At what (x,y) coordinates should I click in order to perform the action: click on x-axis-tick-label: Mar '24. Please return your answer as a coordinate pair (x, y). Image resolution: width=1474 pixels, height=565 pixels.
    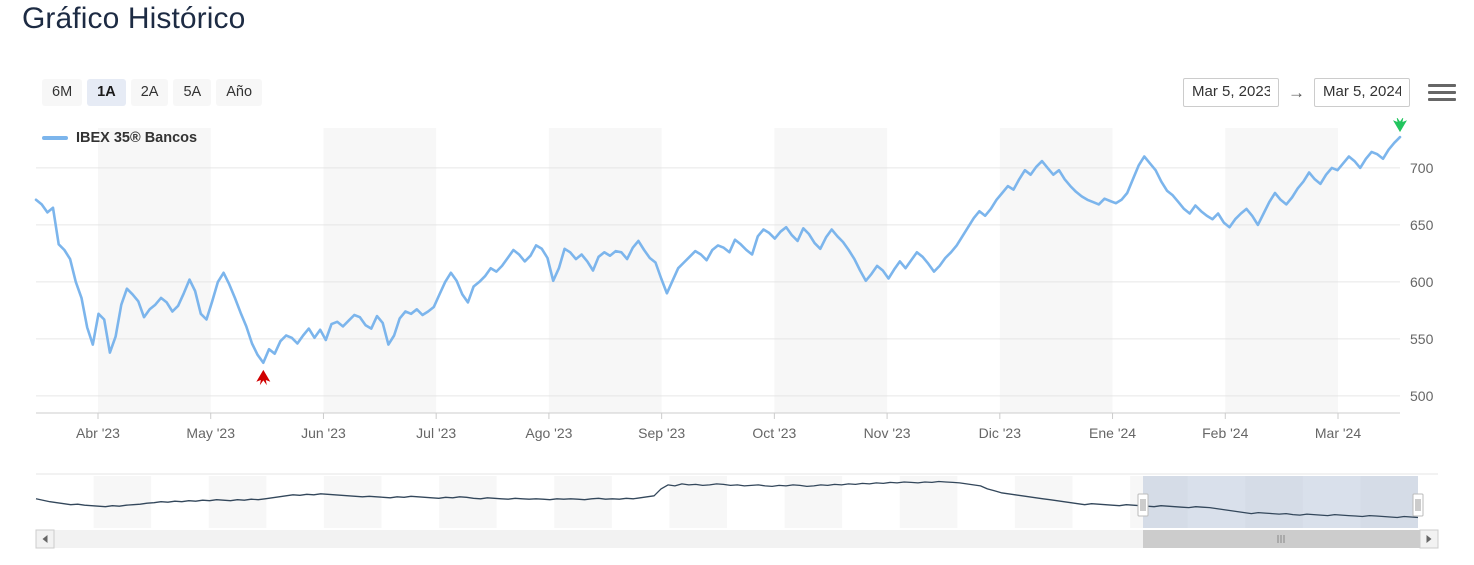
    Looking at the image, I should click on (1338, 433).